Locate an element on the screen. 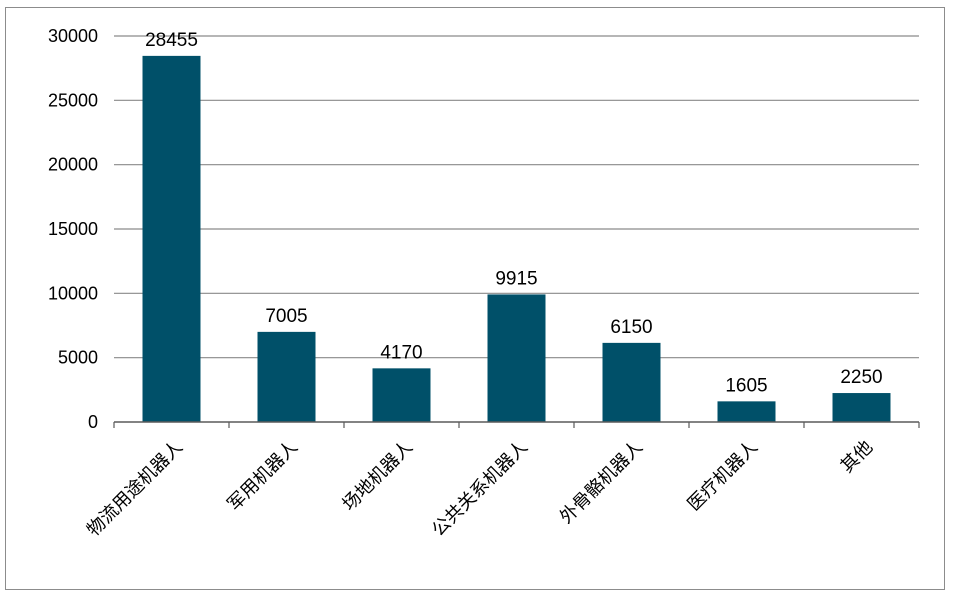  category-label: 公共关系机器人 is located at coordinates (480, 489).